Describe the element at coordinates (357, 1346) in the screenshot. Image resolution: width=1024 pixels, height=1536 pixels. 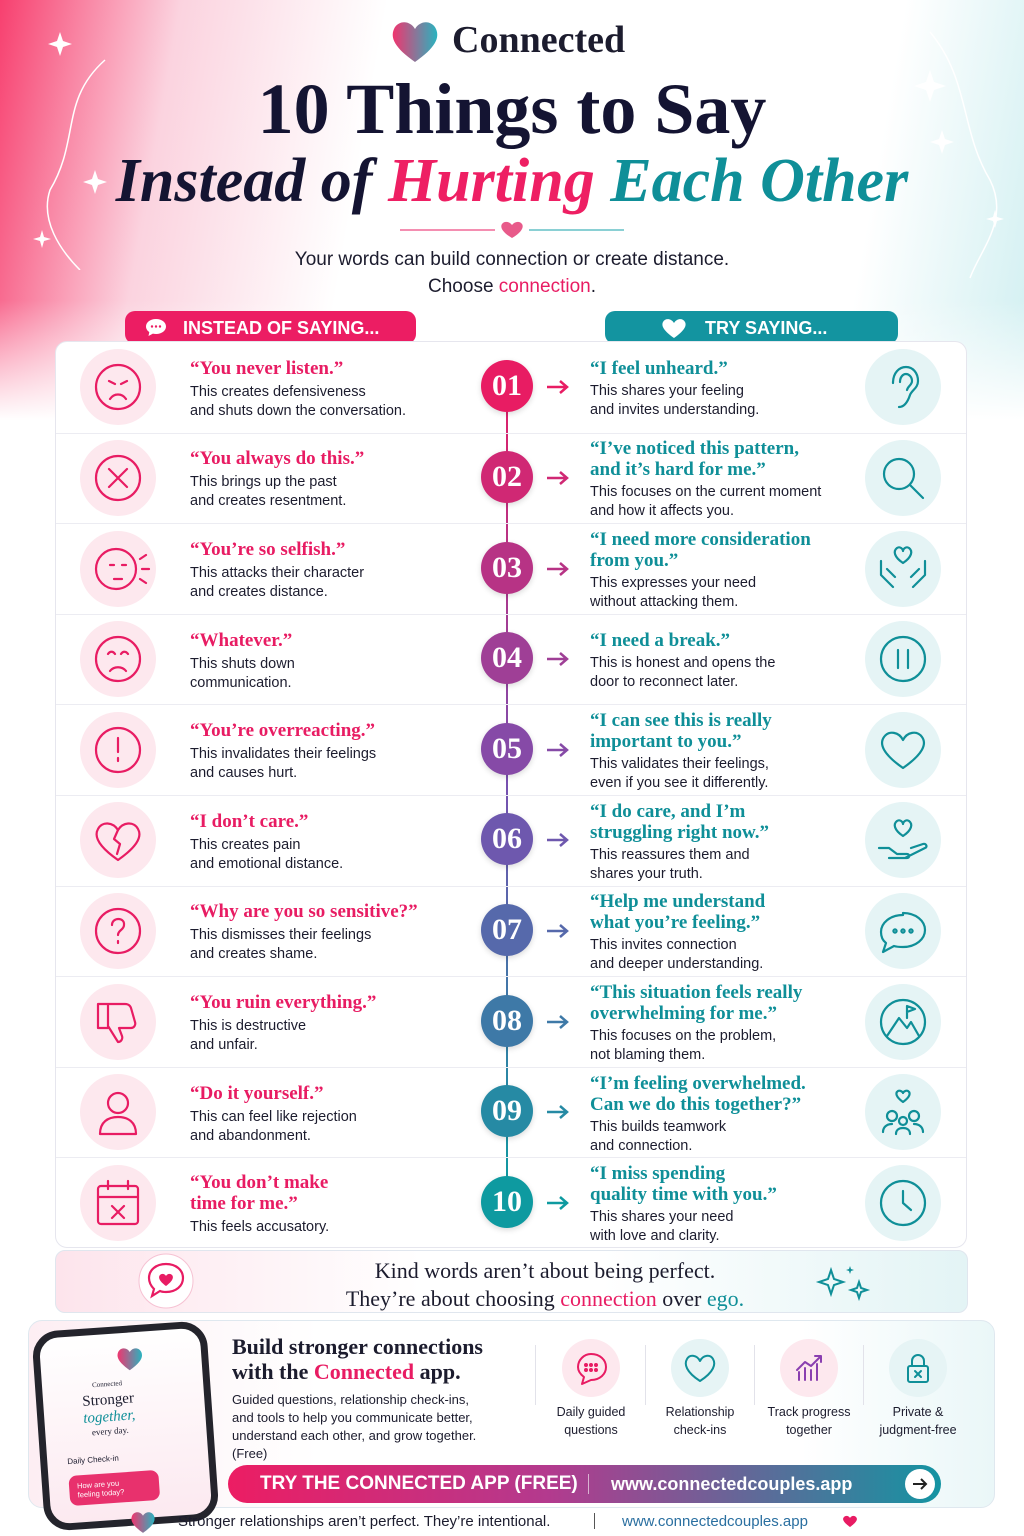
I see `promo-heading-line: Build stronger connections` at that location.